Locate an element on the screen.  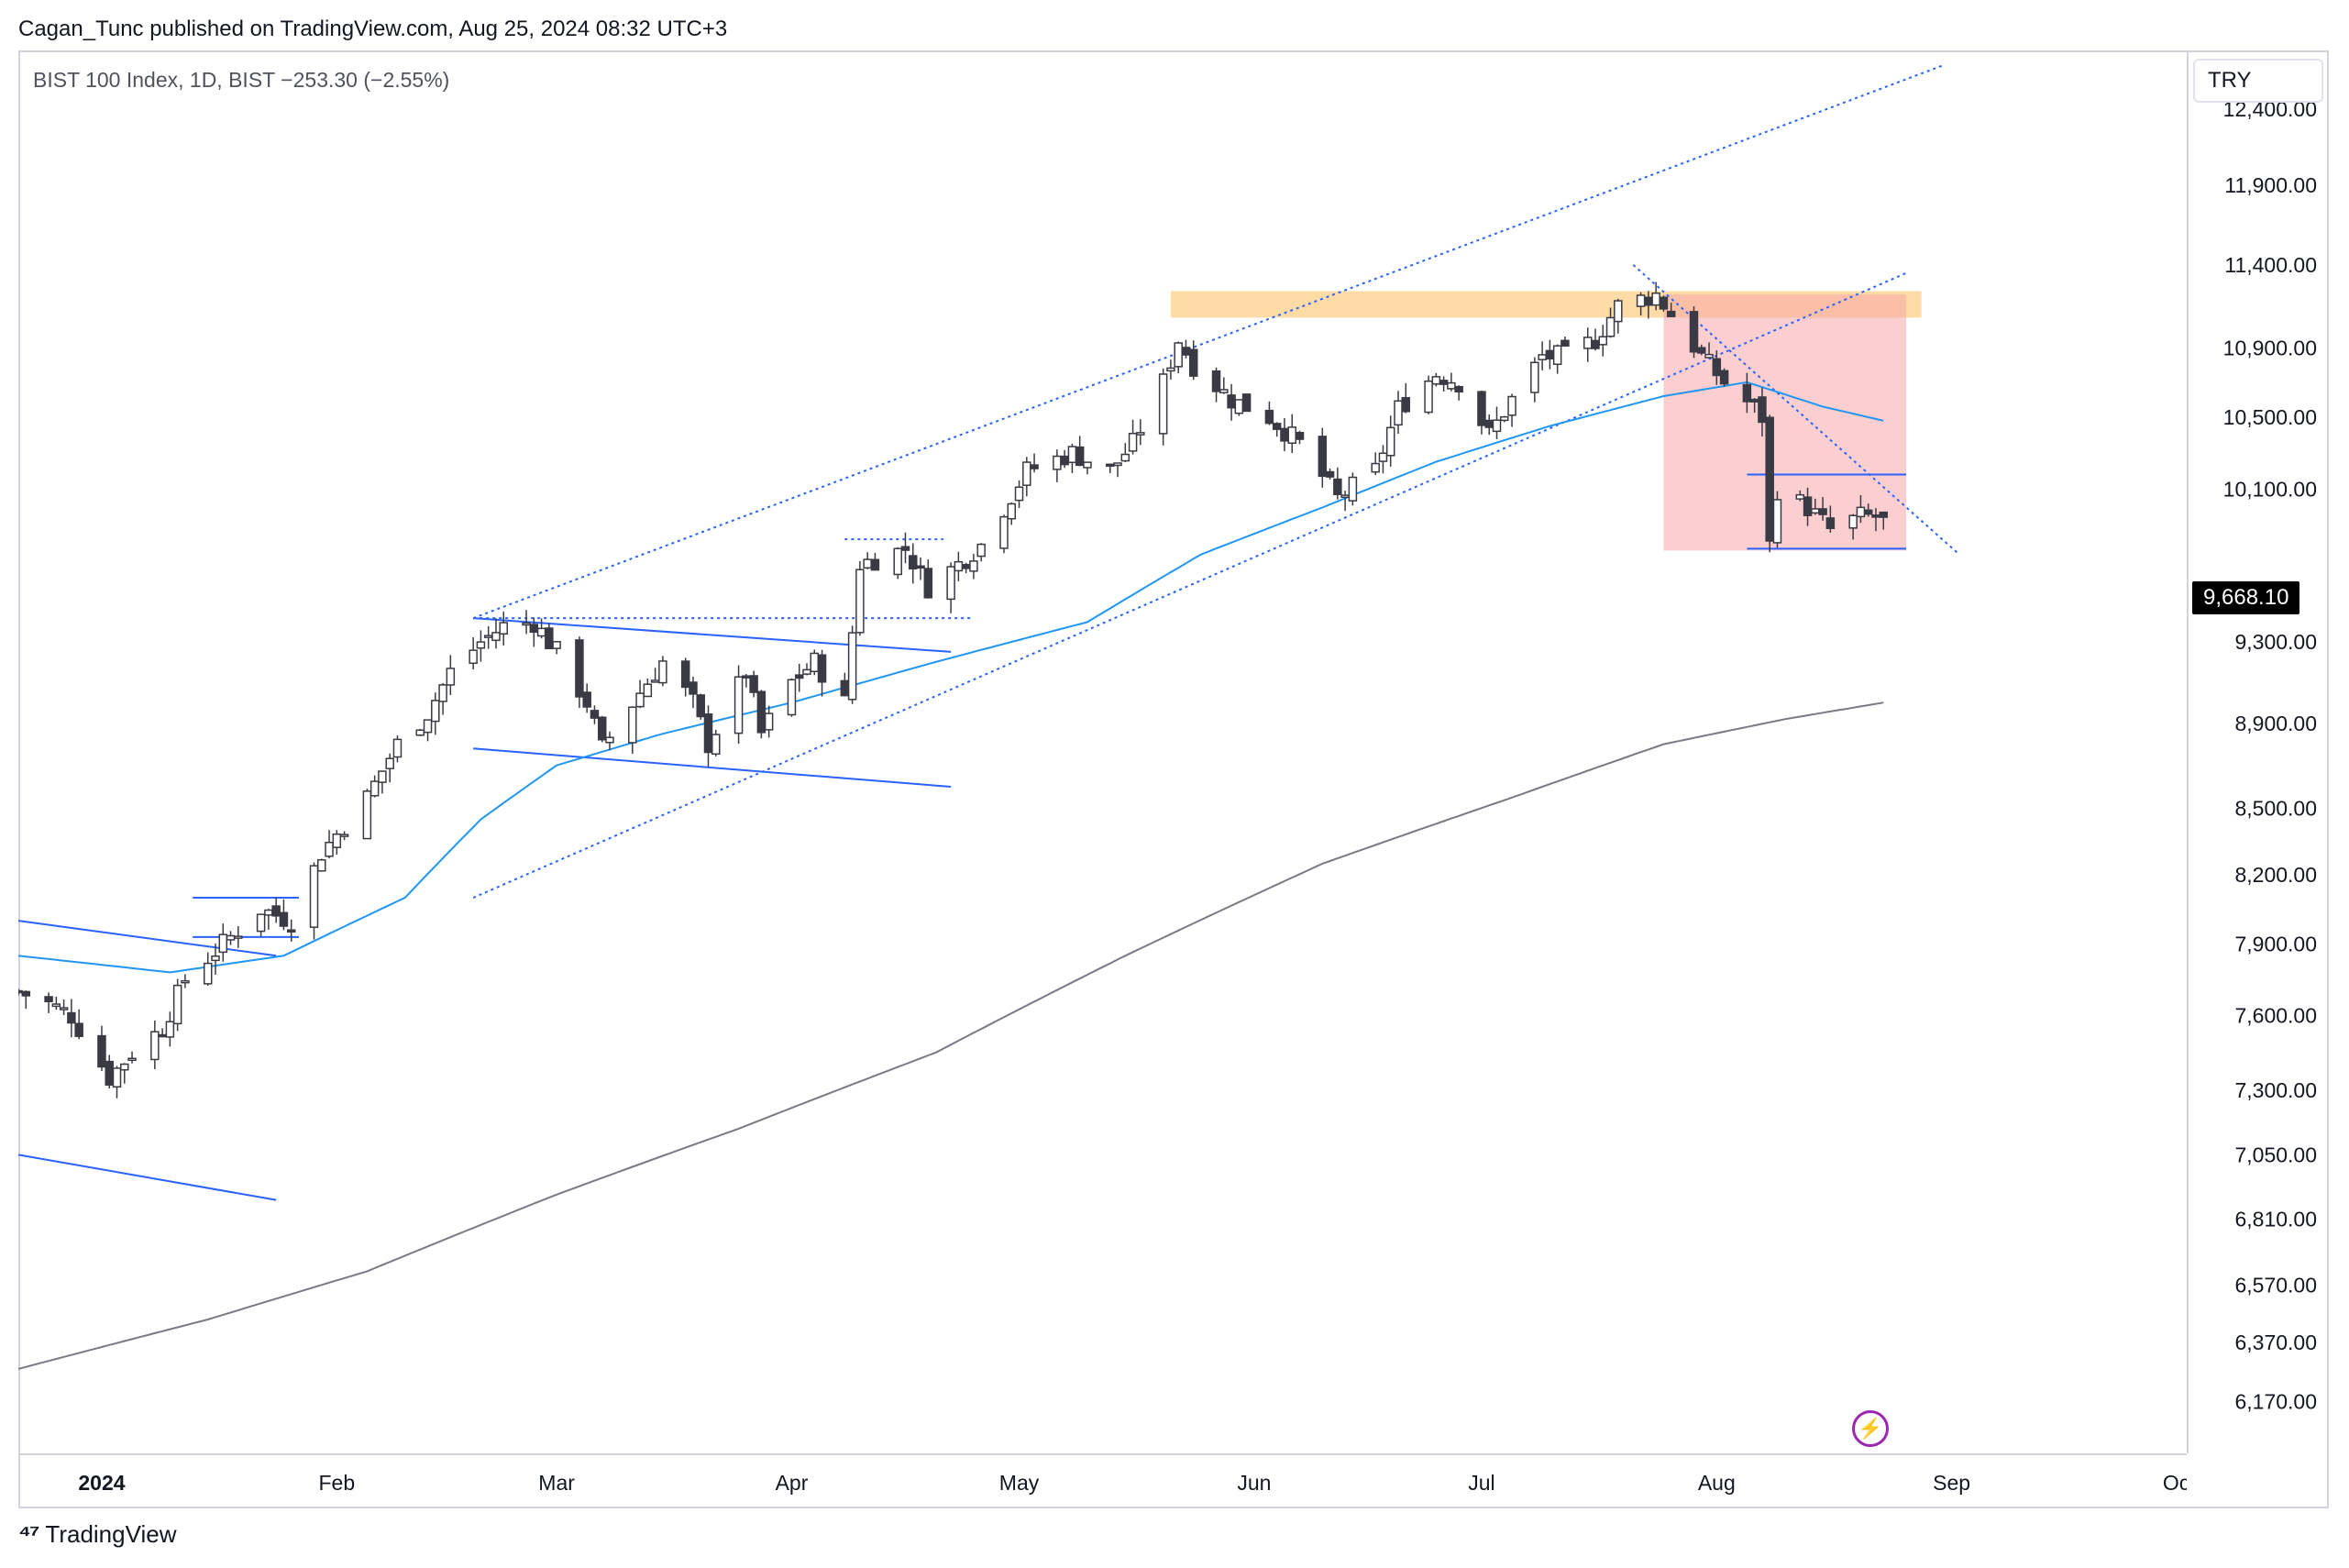
time-tick-label: Sep is located at coordinates (1951, 1483).